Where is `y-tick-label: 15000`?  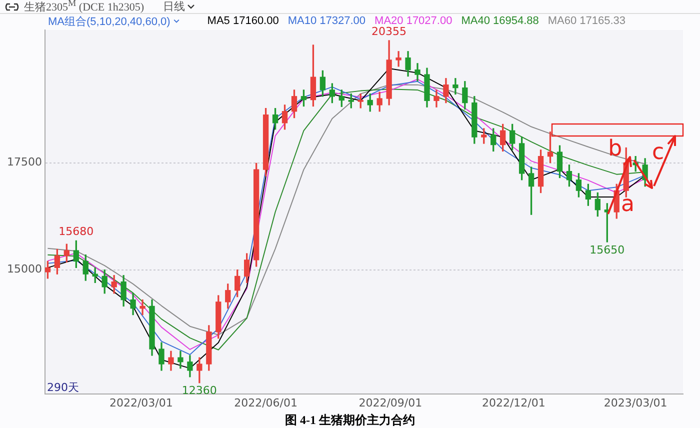
y-tick-label: 15000 is located at coordinates (24, 269).